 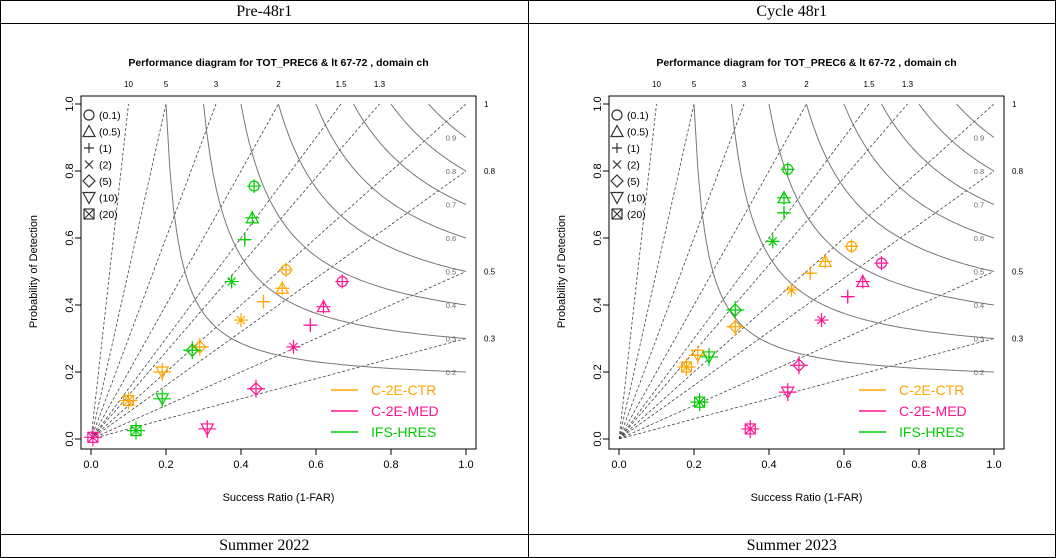 What do you see at coordinates (490, 171) in the screenshot?
I see `bias-right-label: 0.8` at bounding box center [490, 171].